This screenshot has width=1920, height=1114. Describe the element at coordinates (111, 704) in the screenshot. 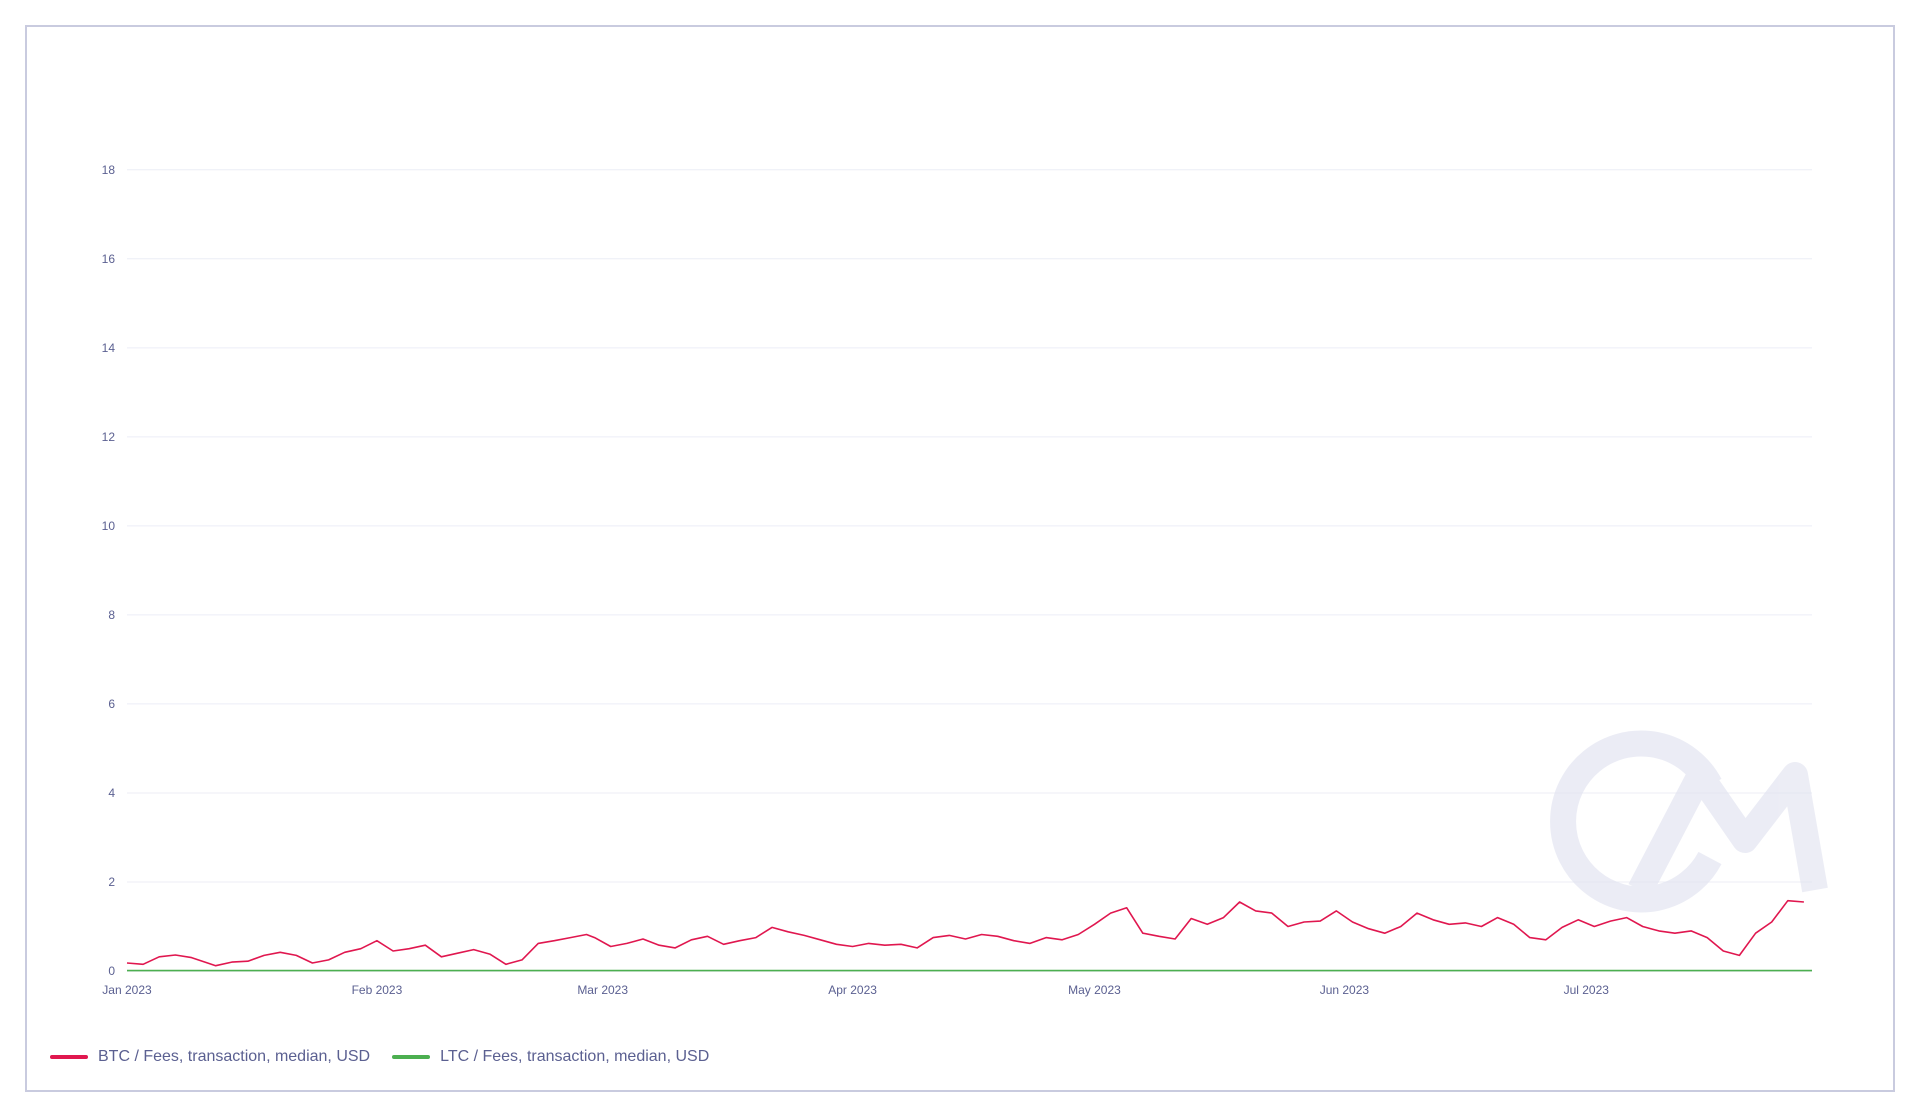

I see `y-tick-label: 6` at that location.